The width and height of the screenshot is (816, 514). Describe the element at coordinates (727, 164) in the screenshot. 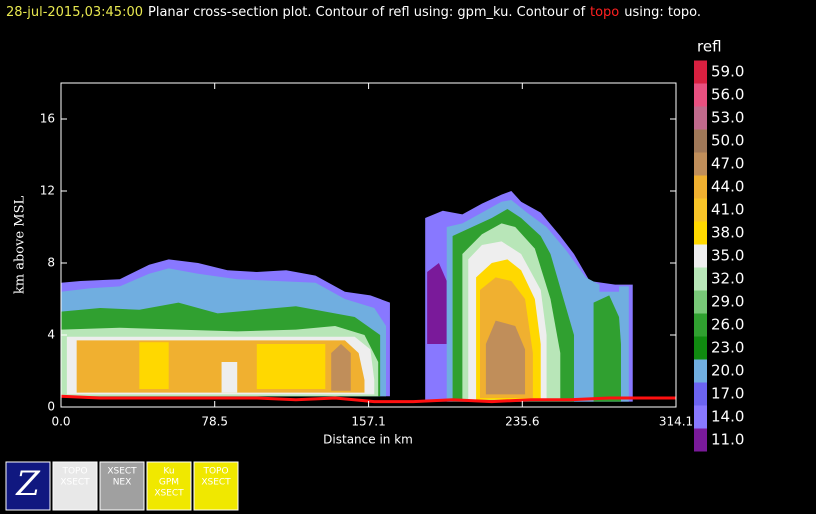

I see `colorbar-label: 47.0` at that location.